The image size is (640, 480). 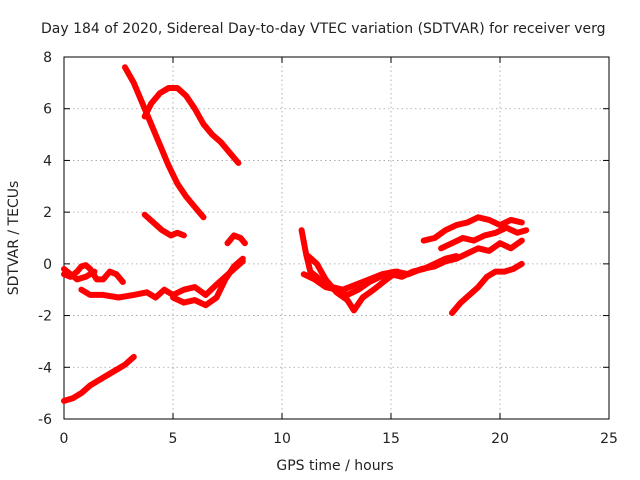 What do you see at coordinates (500, 439) in the screenshot?
I see `x-tick-label: 20` at bounding box center [500, 439].